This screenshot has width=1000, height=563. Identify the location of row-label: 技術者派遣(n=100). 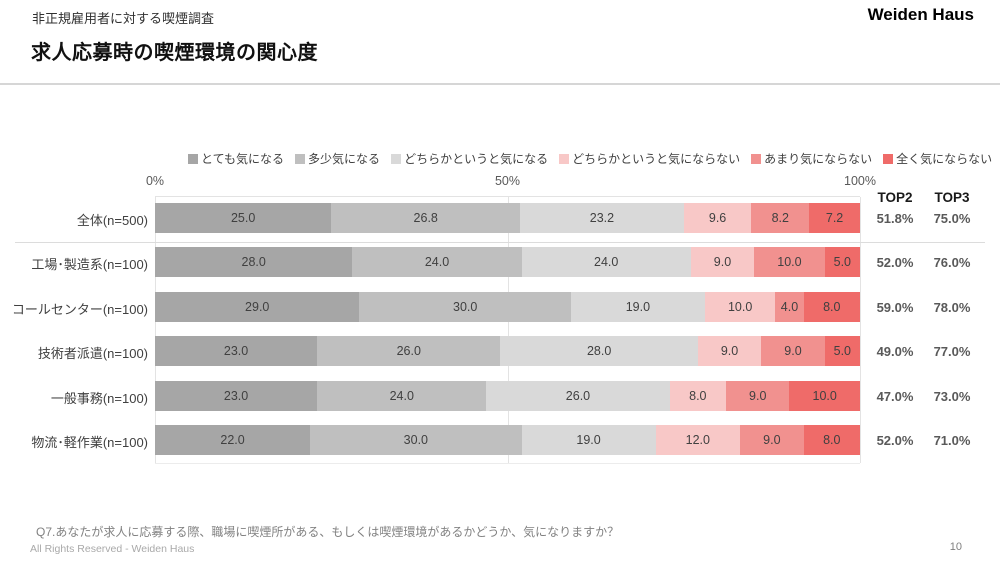
(92, 354).